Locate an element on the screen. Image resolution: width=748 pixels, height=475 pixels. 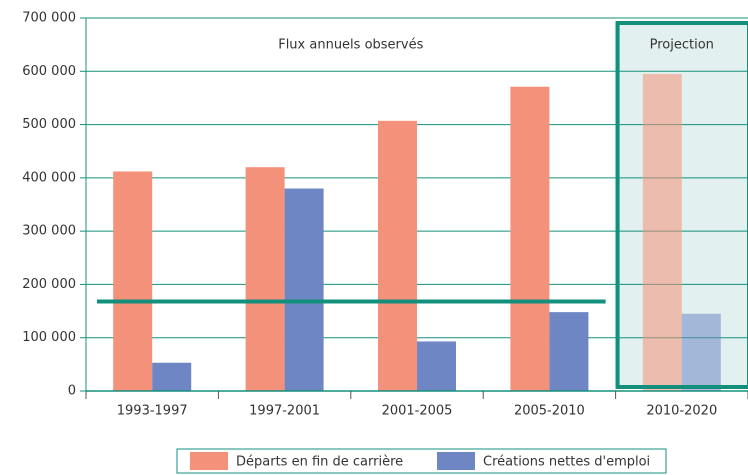
x-tick-label: 2005-2010 is located at coordinates (549, 411).